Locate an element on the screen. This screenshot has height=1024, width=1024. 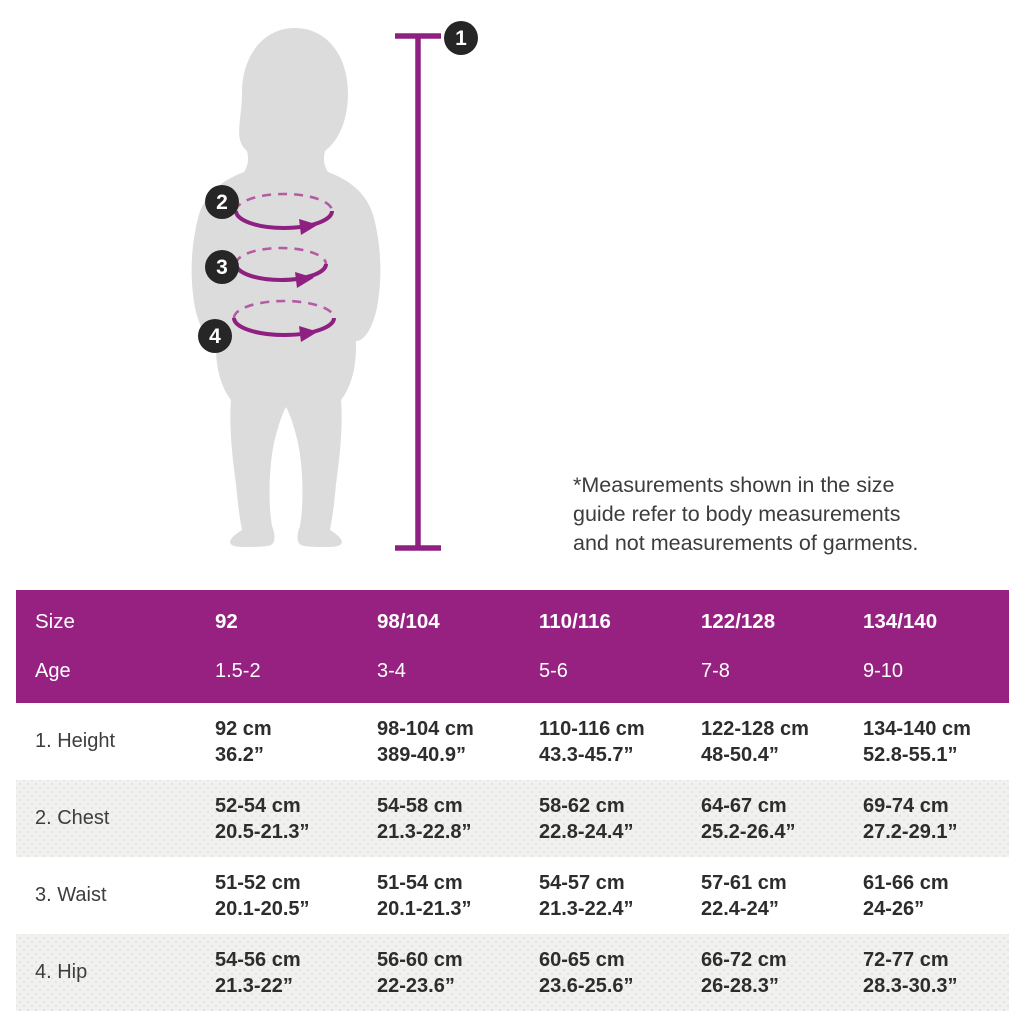
measurement-diagram is located at coordinates (316, 289).